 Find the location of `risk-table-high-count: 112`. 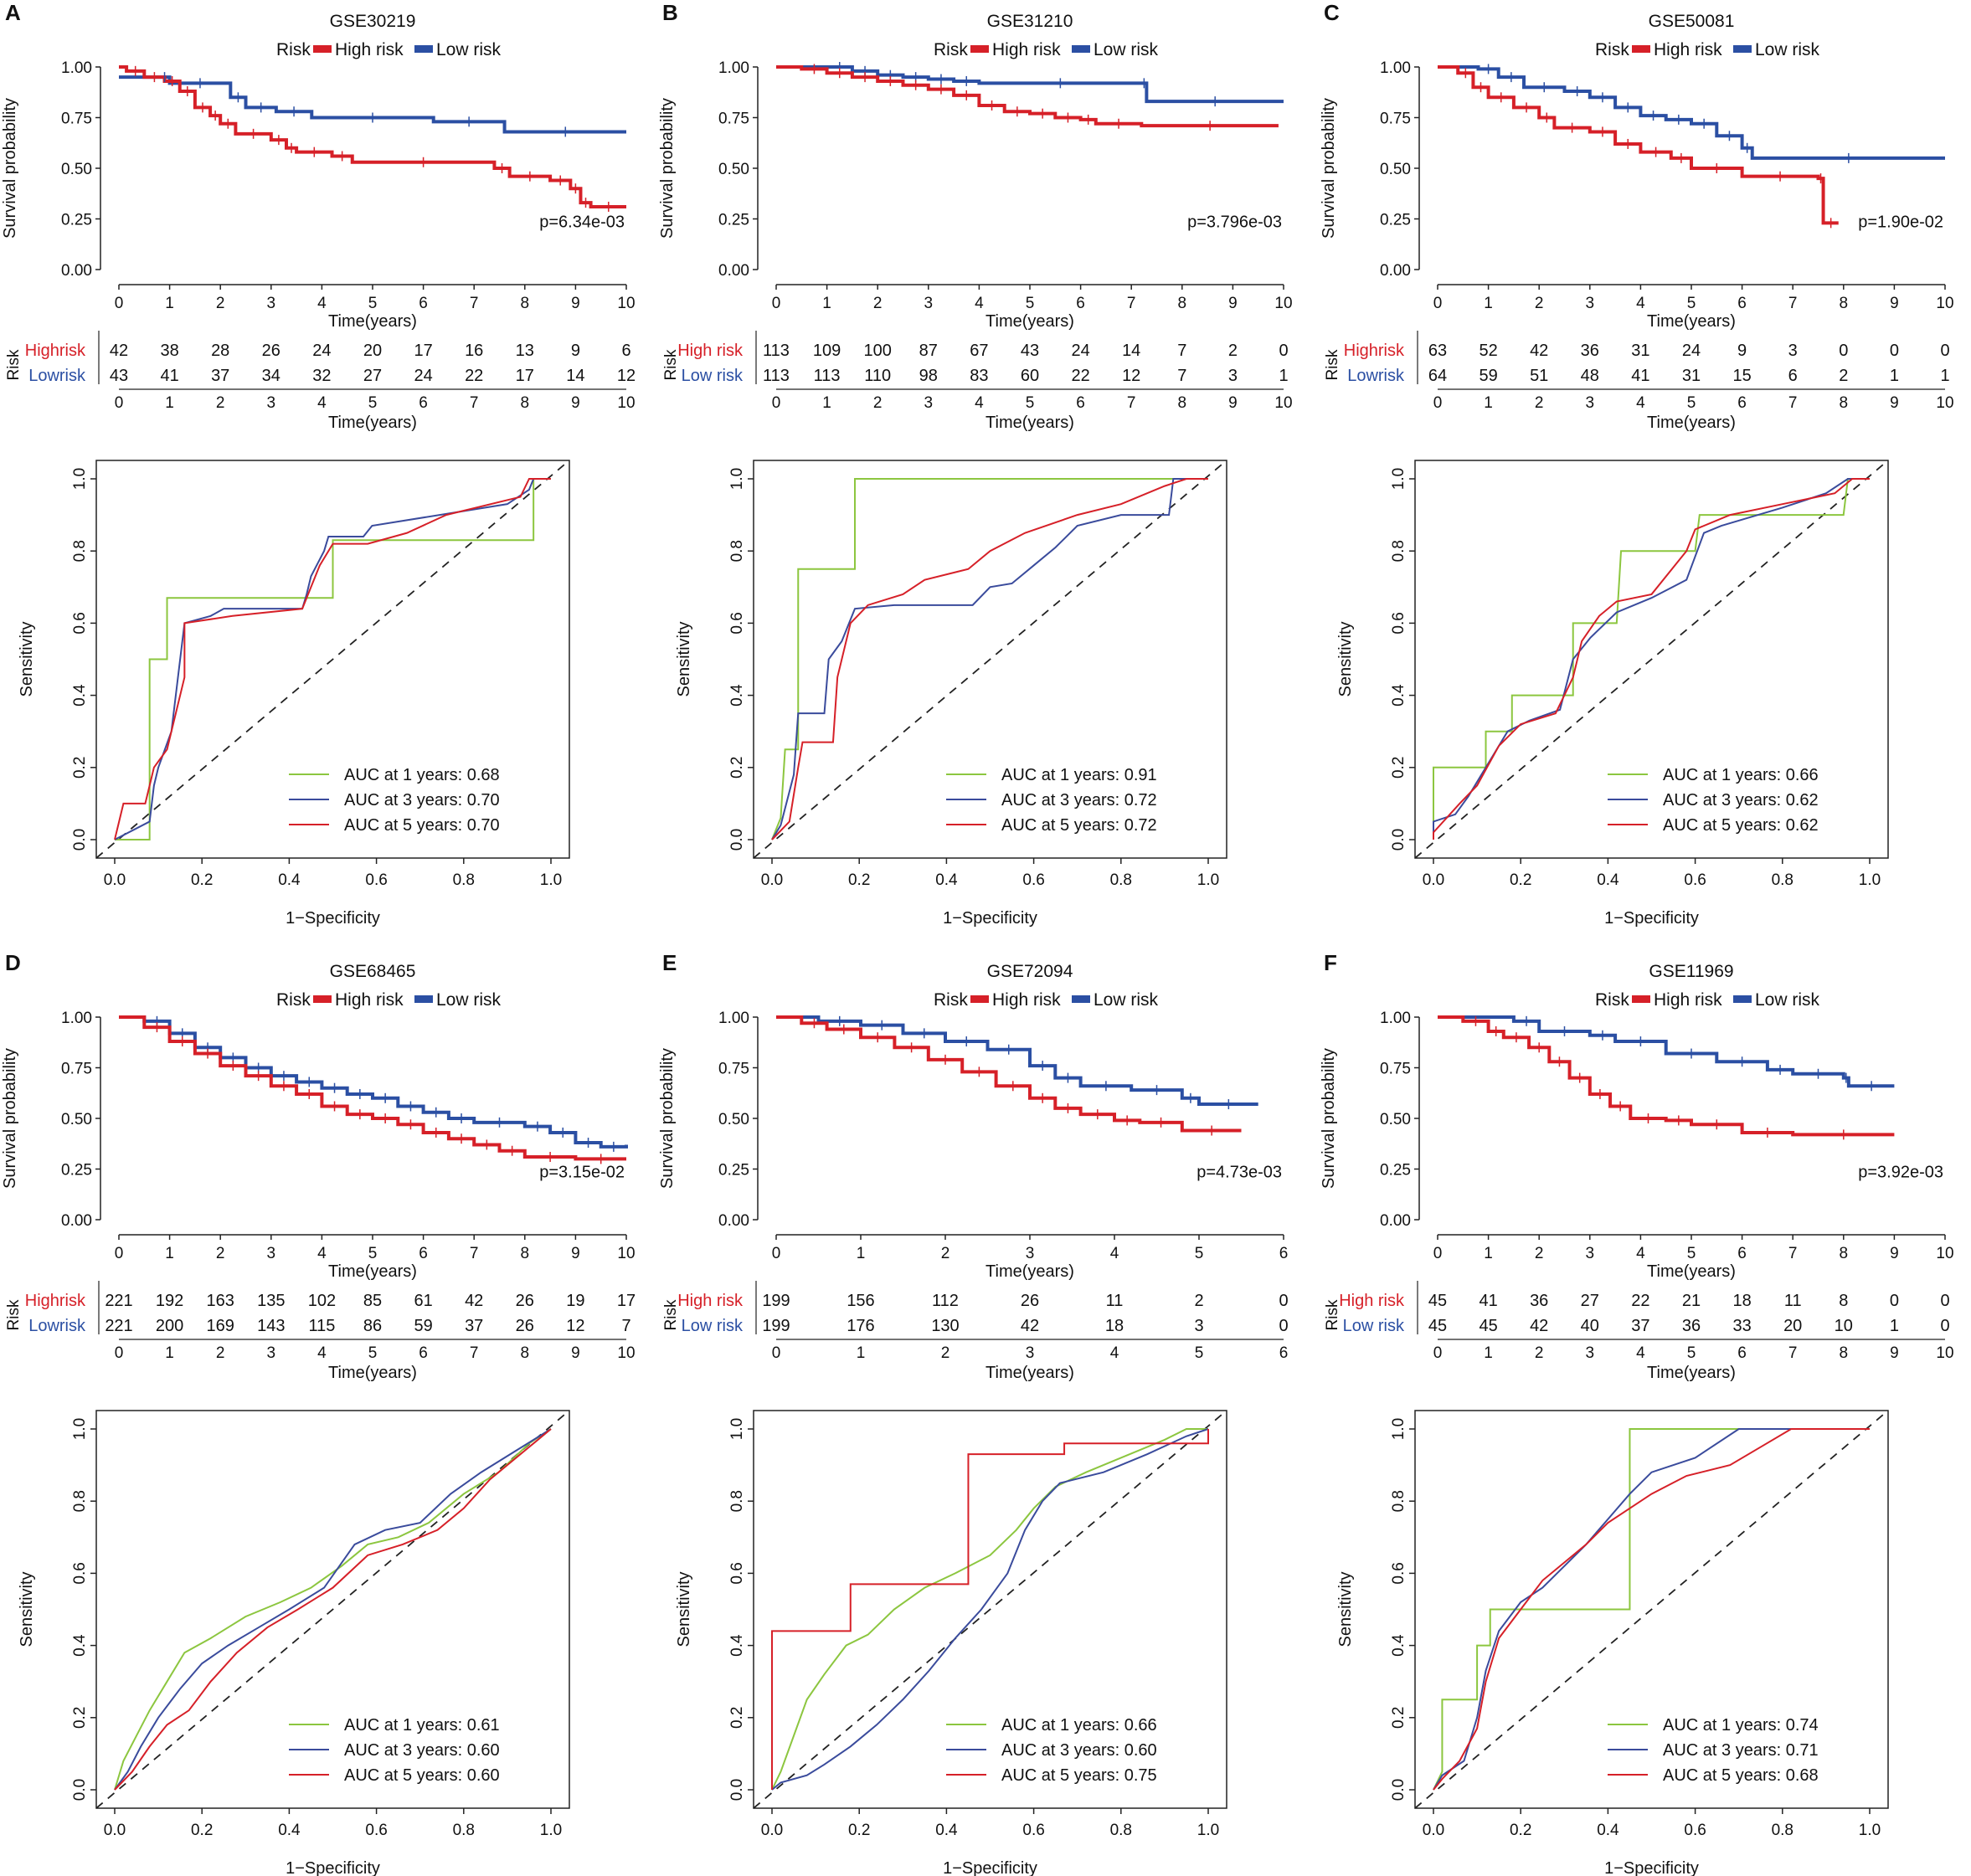

risk-table-high-count: 112 is located at coordinates (945, 1301).